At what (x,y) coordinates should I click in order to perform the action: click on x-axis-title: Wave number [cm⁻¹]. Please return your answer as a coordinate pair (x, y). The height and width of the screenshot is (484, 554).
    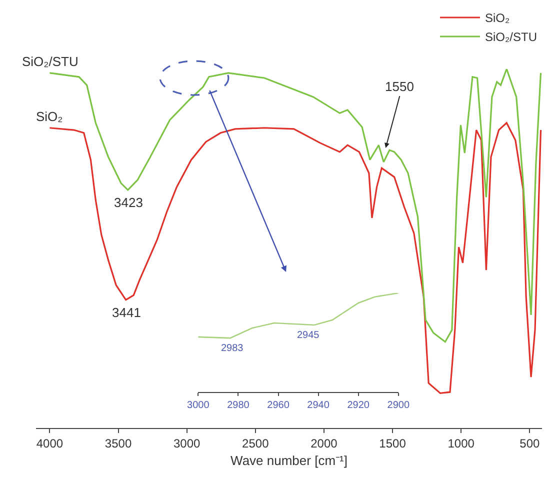
    Looking at the image, I should click on (289, 460).